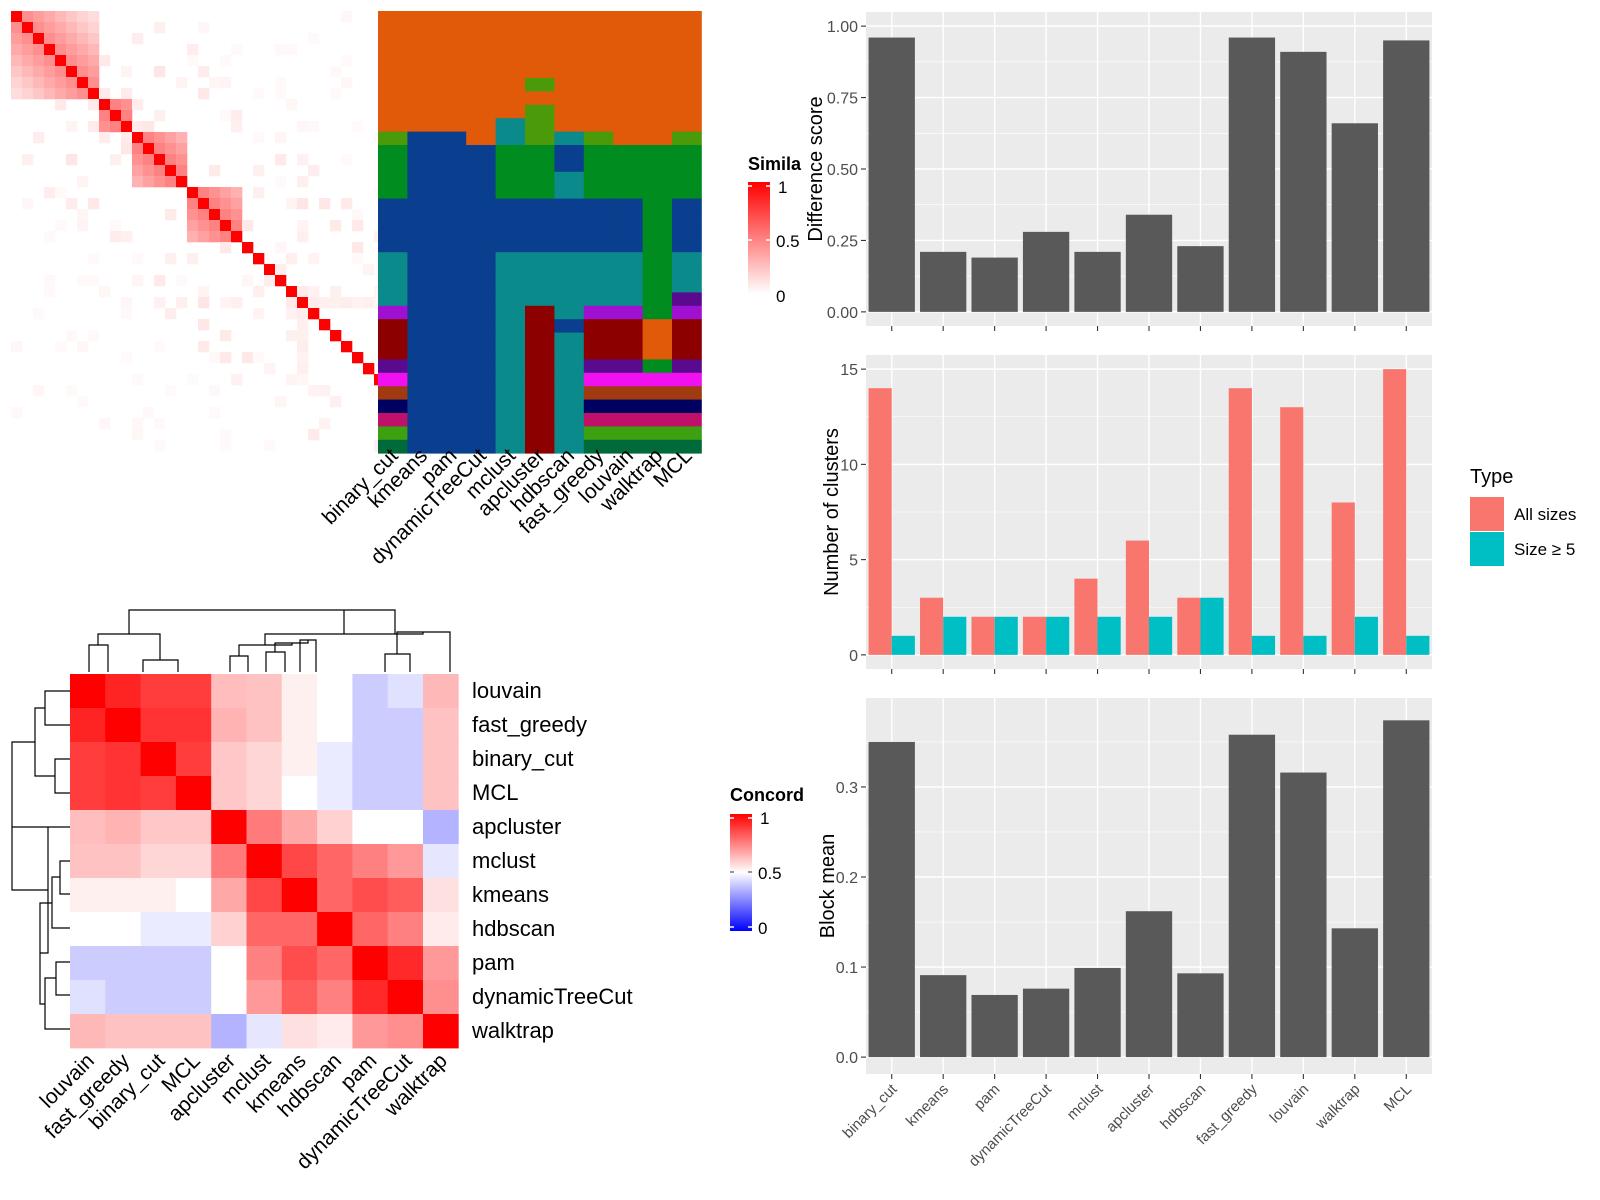  What do you see at coordinates (231, 819) in the screenshot?
I see `concordance-dendrograms` at bounding box center [231, 819].